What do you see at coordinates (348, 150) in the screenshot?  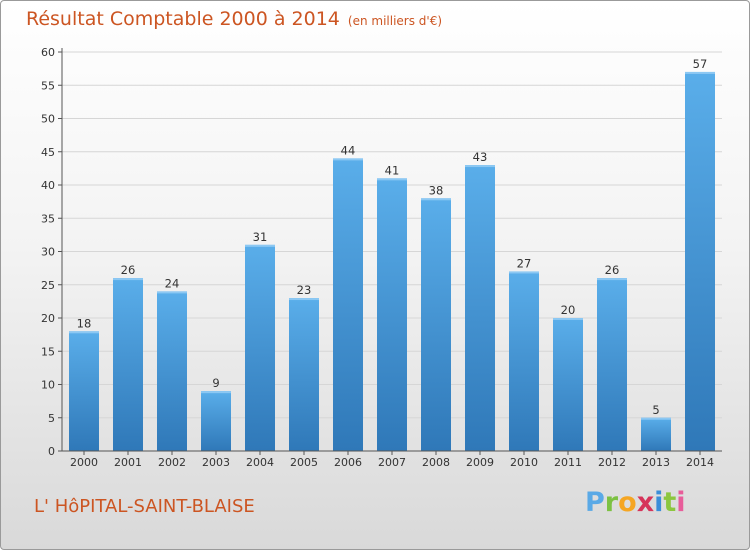 I see `data-label: 44` at bounding box center [348, 150].